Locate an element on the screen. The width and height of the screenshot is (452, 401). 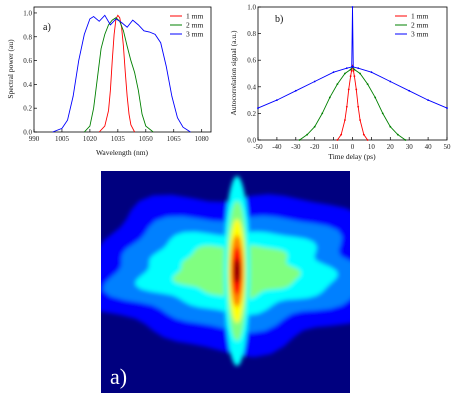
autocorr-y-axis-label: Autocorrelation signal (a.u.) is located at coordinates (233, 72).